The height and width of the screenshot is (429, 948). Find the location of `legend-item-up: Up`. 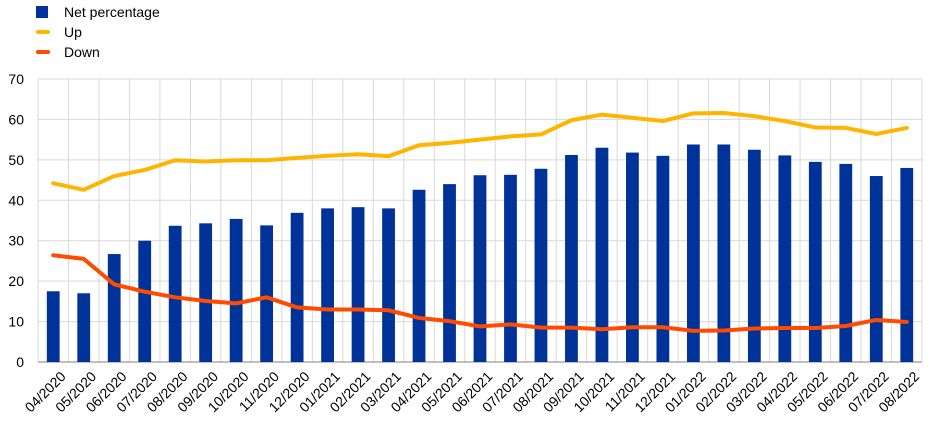

legend-item-up: Up is located at coordinates (98, 32).